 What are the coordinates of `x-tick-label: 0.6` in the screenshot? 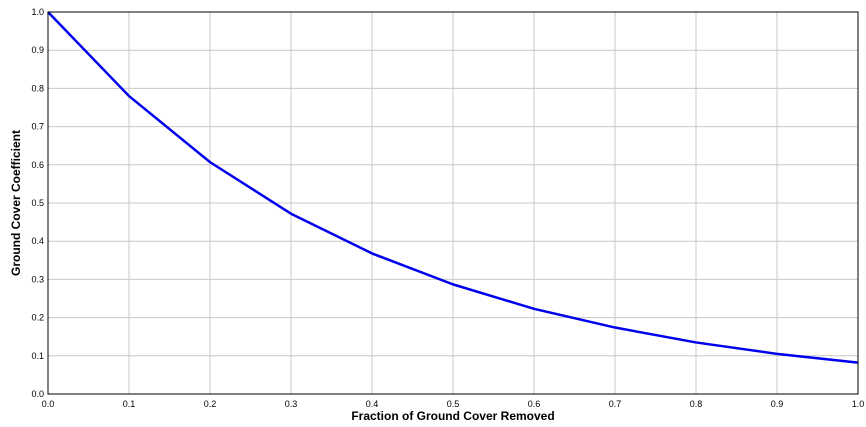 It's located at (534, 404).